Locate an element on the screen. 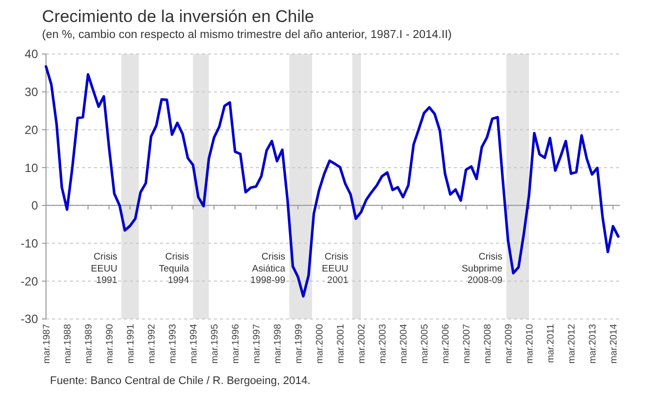 The image size is (650, 395). x-tick-label: mar.1991 is located at coordinates (130, 344).